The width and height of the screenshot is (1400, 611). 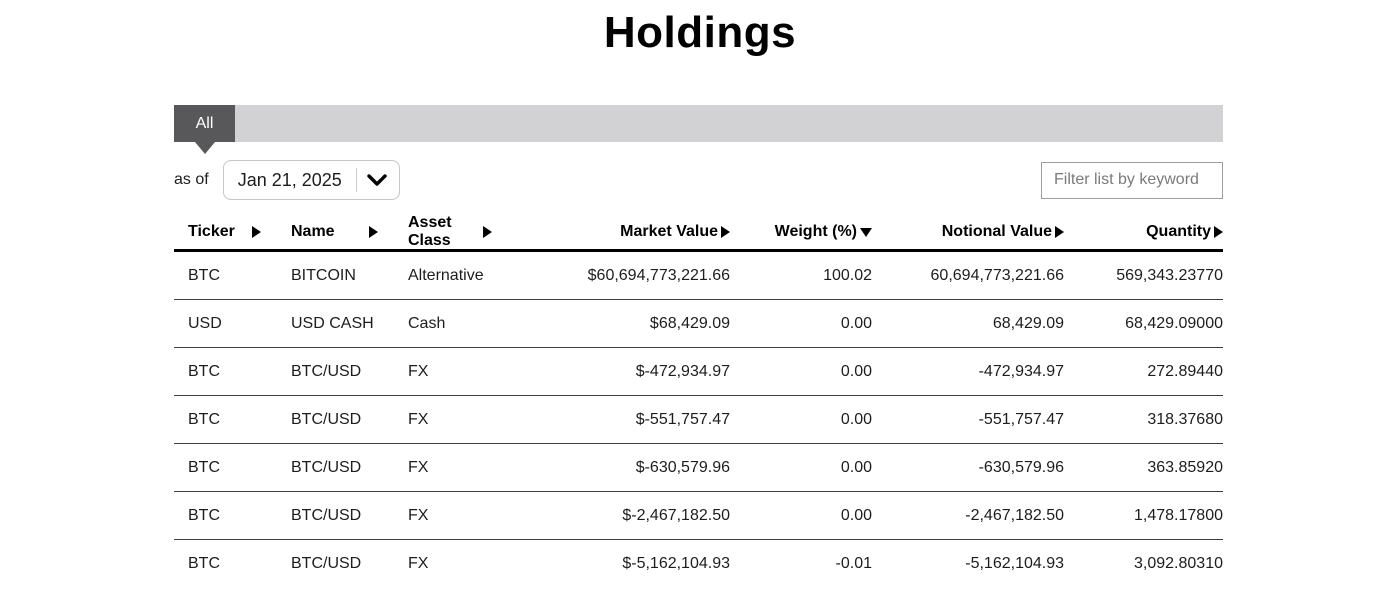 What do you see at coordinates (427, 323) in the screenshot?
I see `cell-asset-class: Cash` at bounding box center [427, 323].